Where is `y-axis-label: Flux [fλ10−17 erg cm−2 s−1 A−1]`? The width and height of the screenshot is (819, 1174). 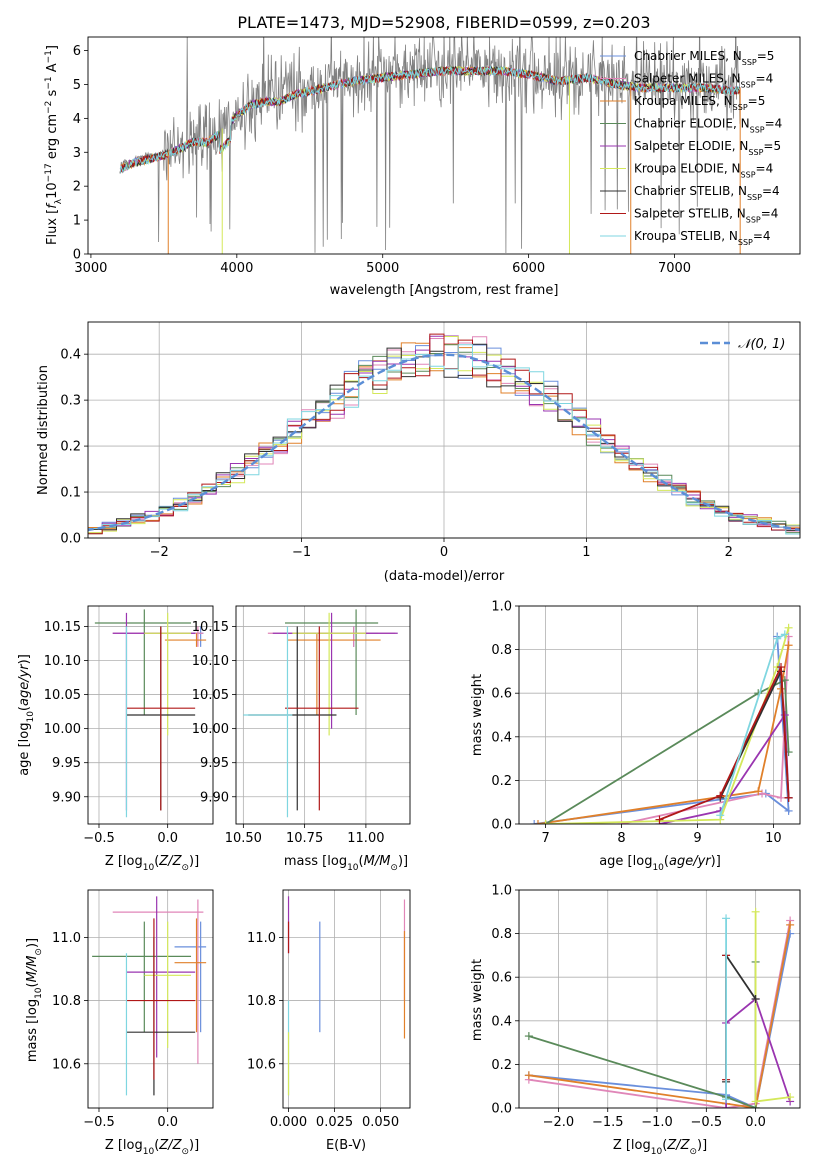 y-axis-label: Flux [fλ10−17 erg cm−2 s−1 A−1] is located at coordinates (54, 145).